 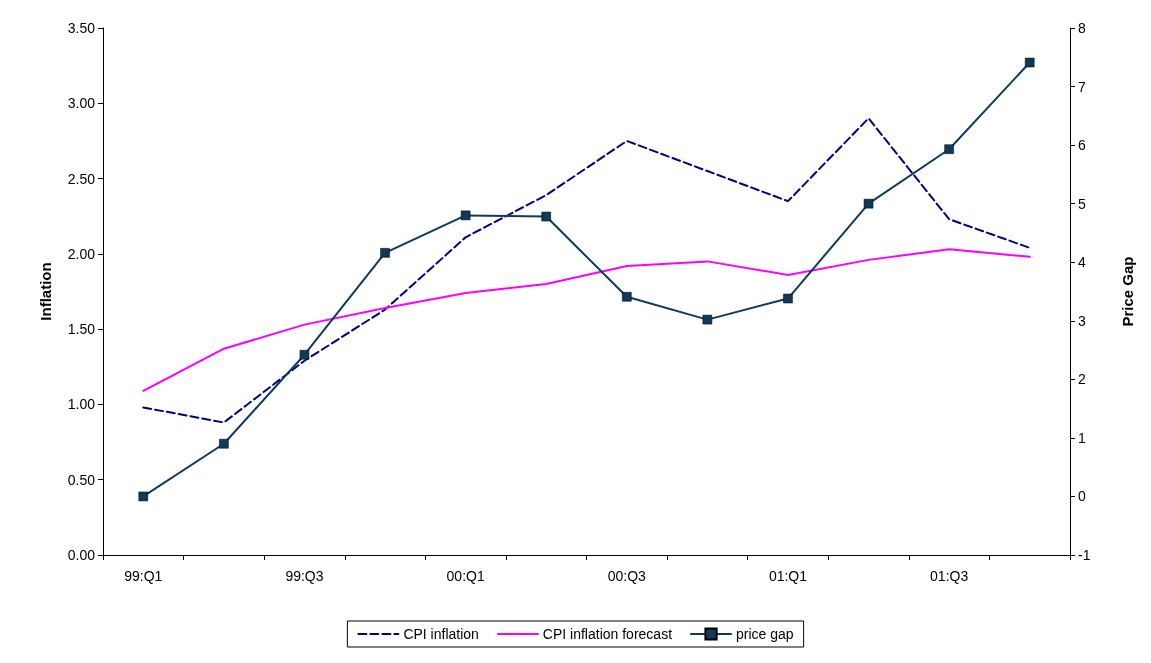 I want to click on y-tick-label: 0.50, so click(x=81, y=479).